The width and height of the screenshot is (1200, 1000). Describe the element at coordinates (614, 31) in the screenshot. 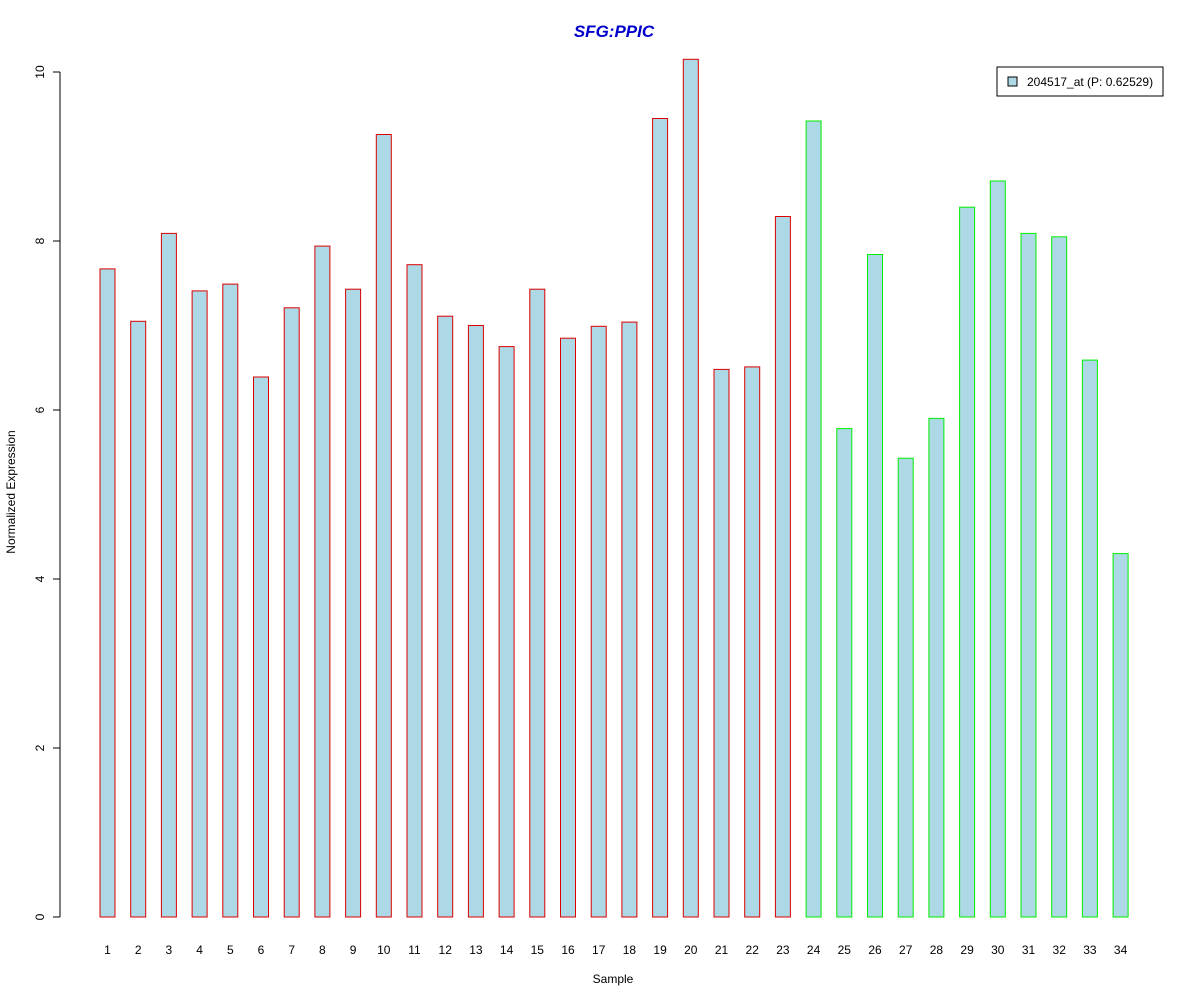

I see `chart-title: SFG:PPIC` at that location.